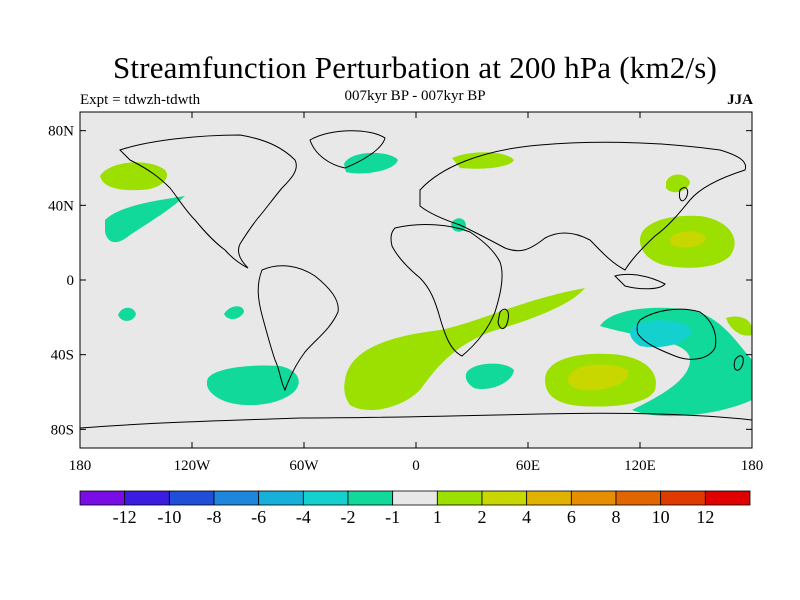 The width and height of the screenshot is (800, 600). What do you see at coordinates (483, 160) in the screenshot?
I see `anomaly-region-arctic-siberia` at bounding box center [483, 160].